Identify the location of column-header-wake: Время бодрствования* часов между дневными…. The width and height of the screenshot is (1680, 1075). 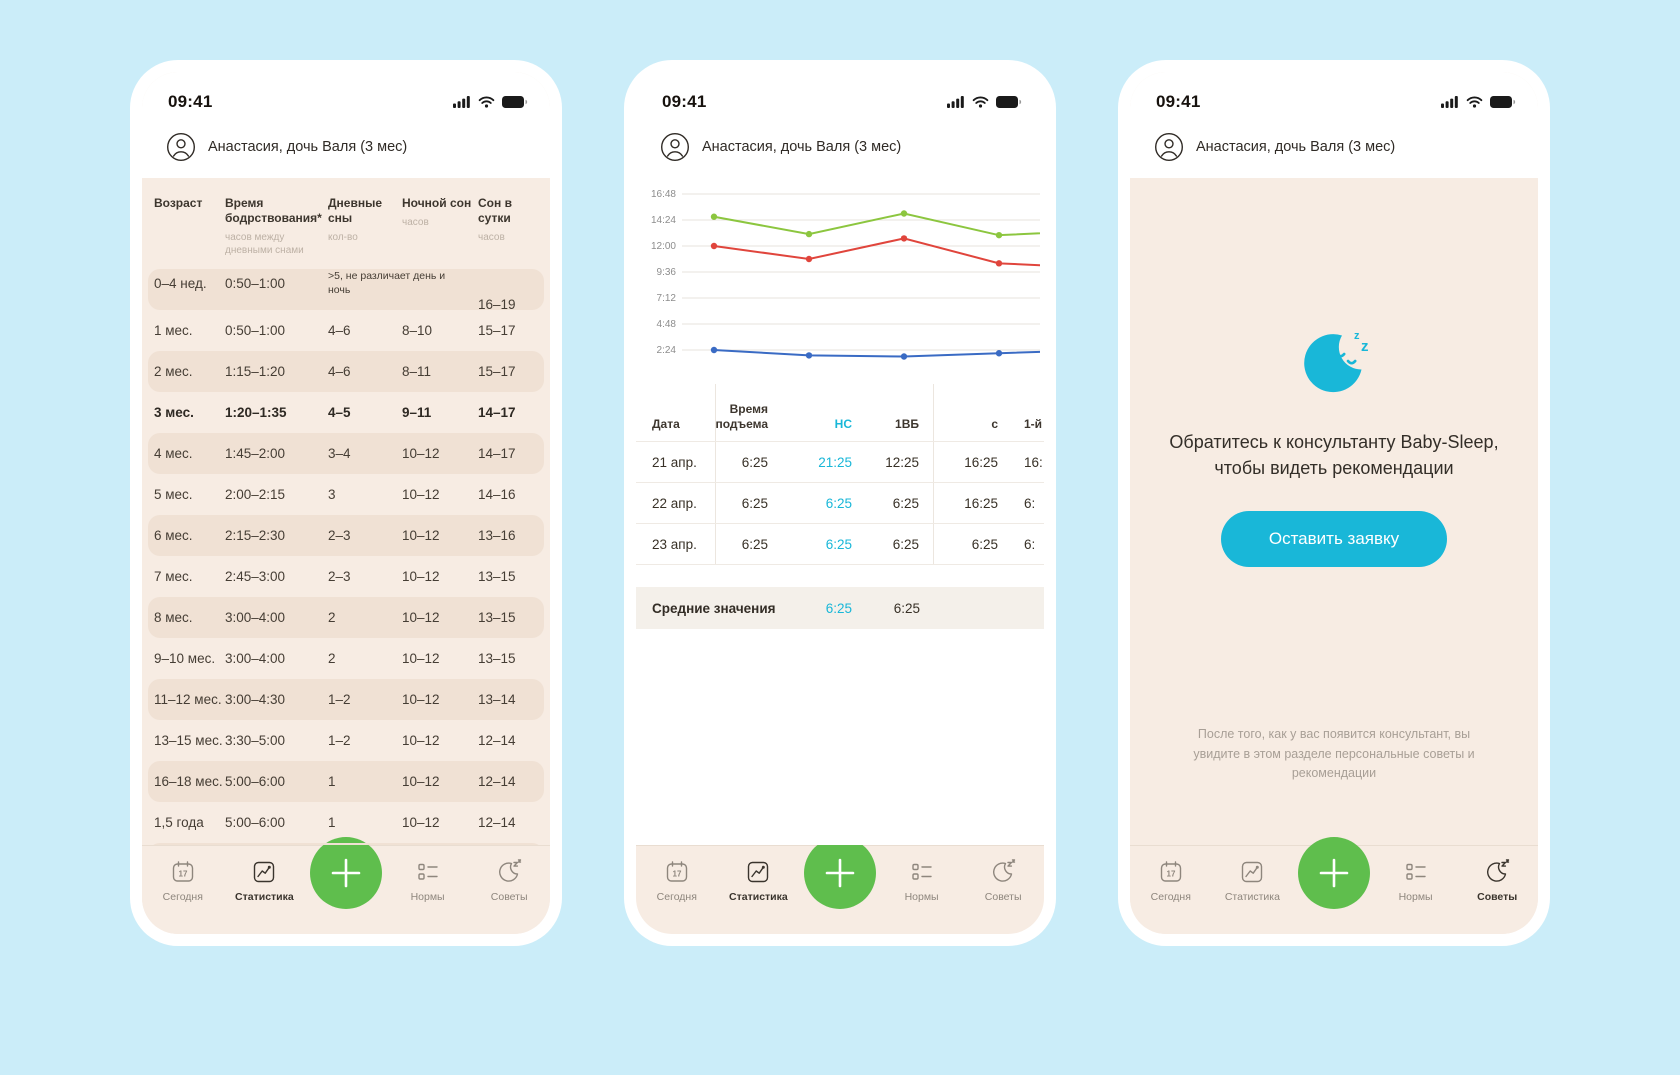
(273, 226).